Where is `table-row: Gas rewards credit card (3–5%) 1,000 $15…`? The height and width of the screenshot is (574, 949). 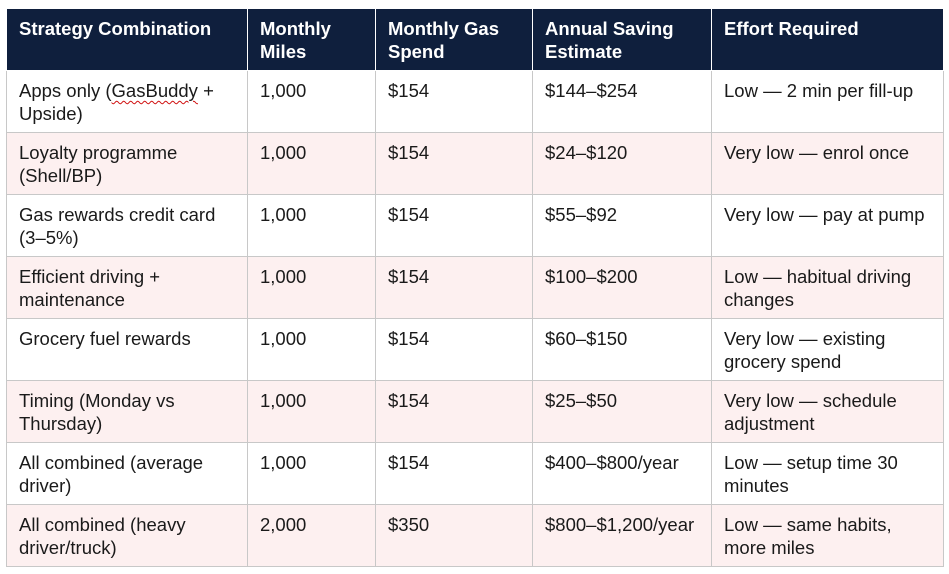
table-row: Gas rewards credit card (3–5%) 1,000 $15… is located at coordinates (475, 225).